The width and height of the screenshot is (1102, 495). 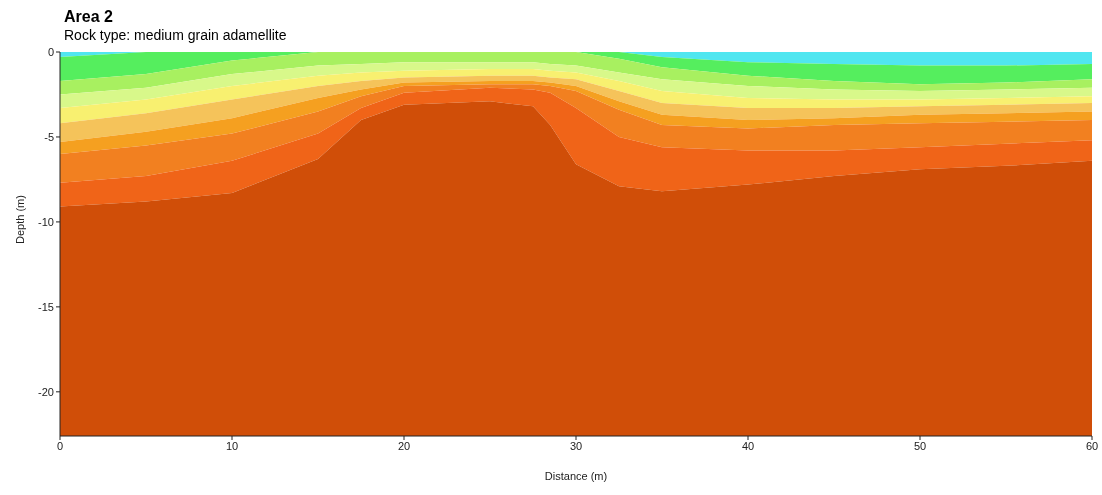 I want to click on y-tick-label: 0, so click(x=50, y=51).